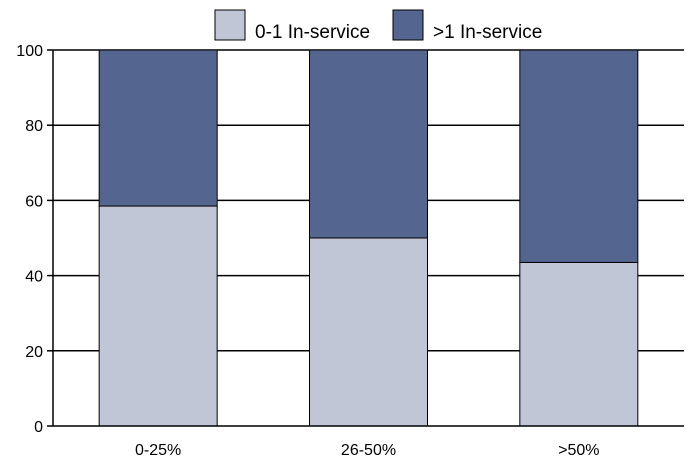  I want to click on y-tick-label-40: 40, so click(34, 277).